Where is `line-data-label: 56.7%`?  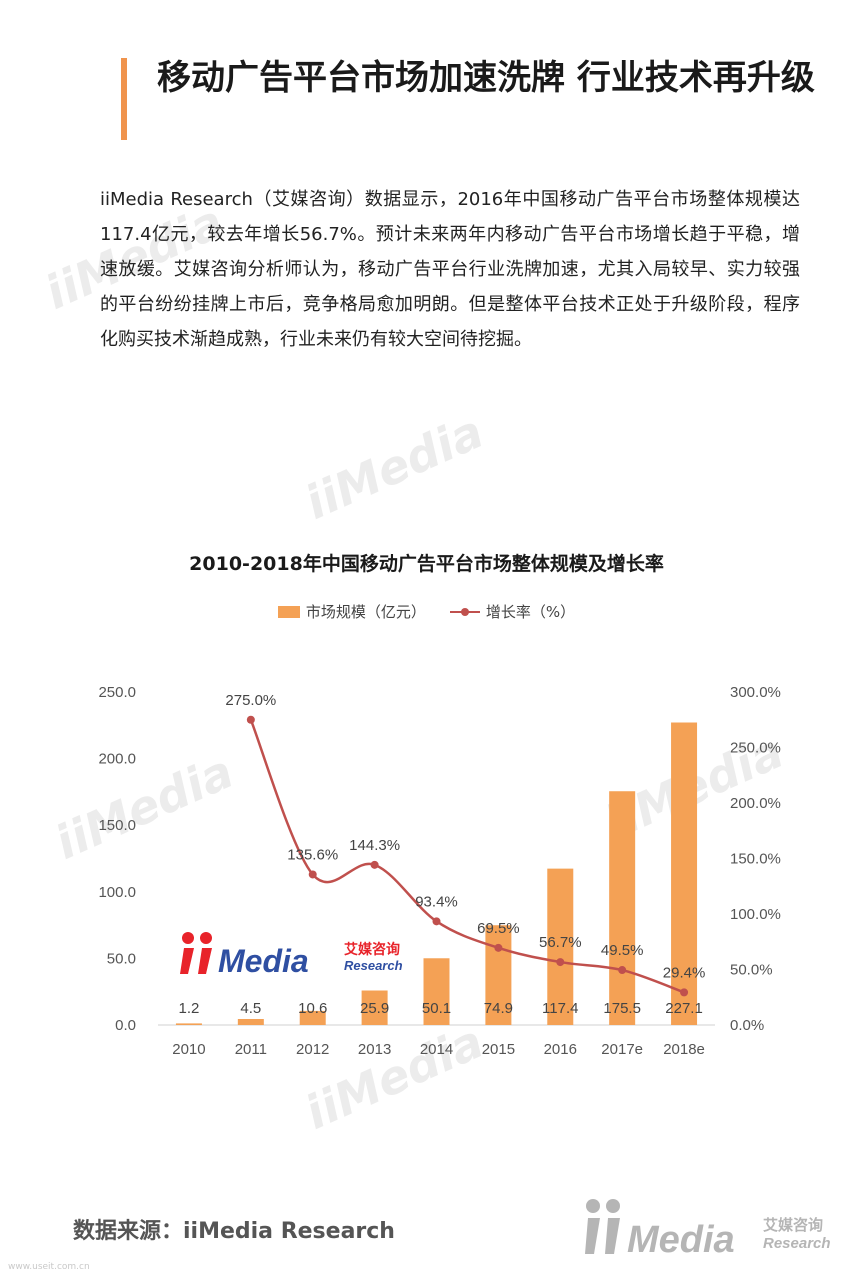 line-data-label: 56.7% is located at coordinates (560, 942).